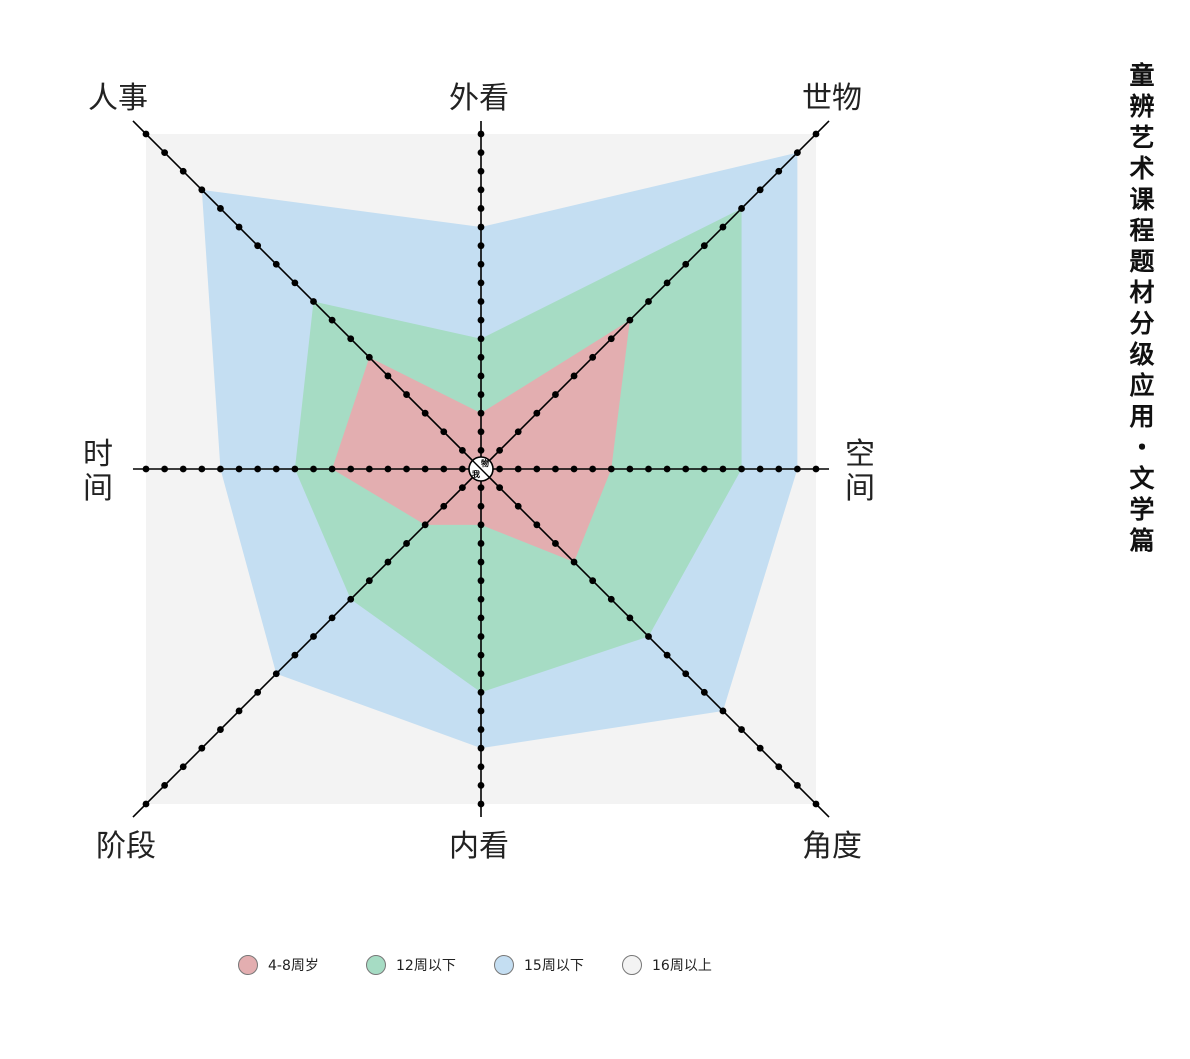  What do you see at coordinates (476, 474) in the screenshot?
I see `center-label-bottom: 我` at bounding box center [476, 474].